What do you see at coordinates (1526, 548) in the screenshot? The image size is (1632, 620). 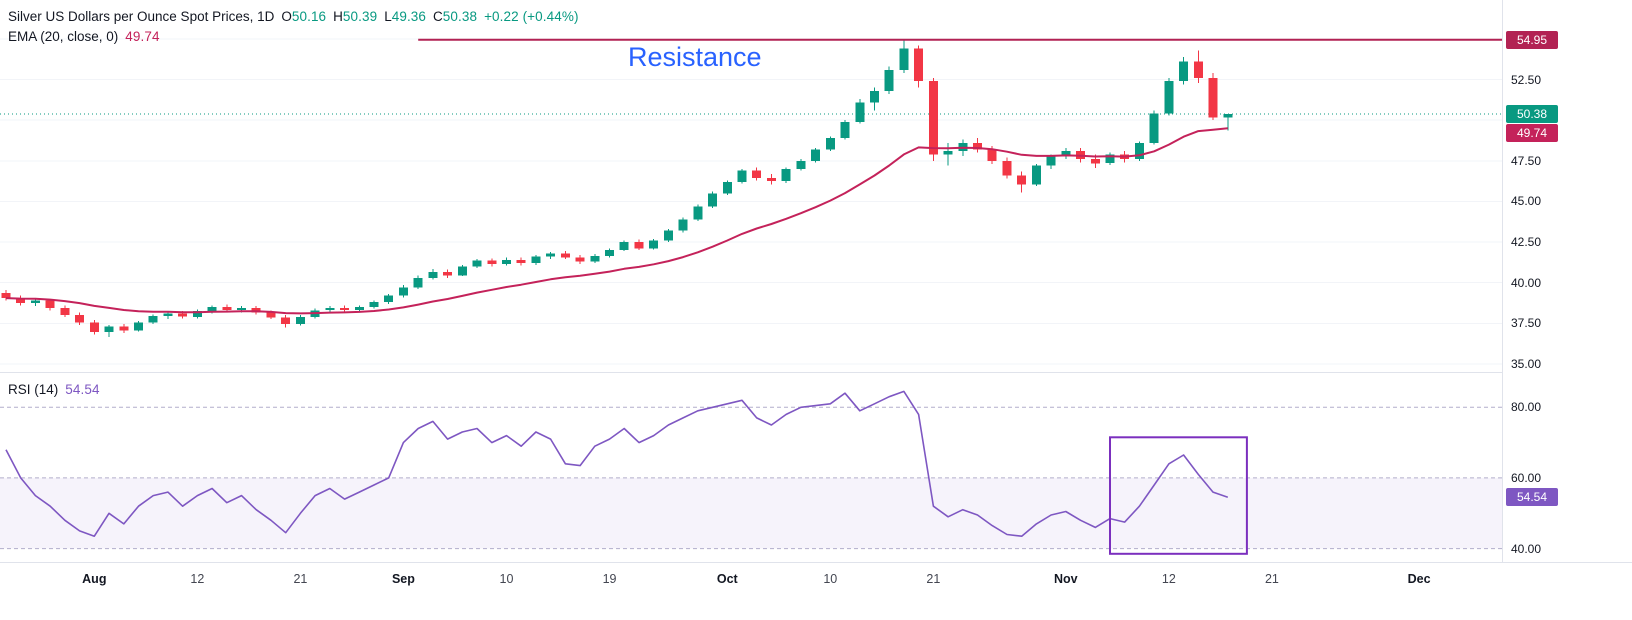 I see `rsi-axis-label: 40.00` at bounding box center [1526, 548].